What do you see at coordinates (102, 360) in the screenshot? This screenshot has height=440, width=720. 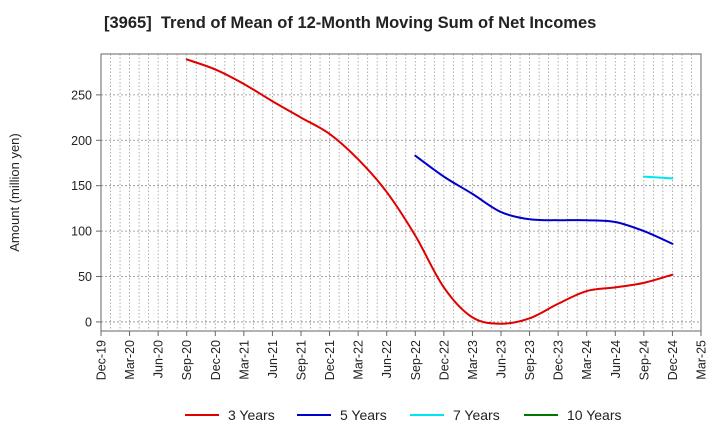 I see `x-tick-label: Dec-19` at bounding box center [102, 360].